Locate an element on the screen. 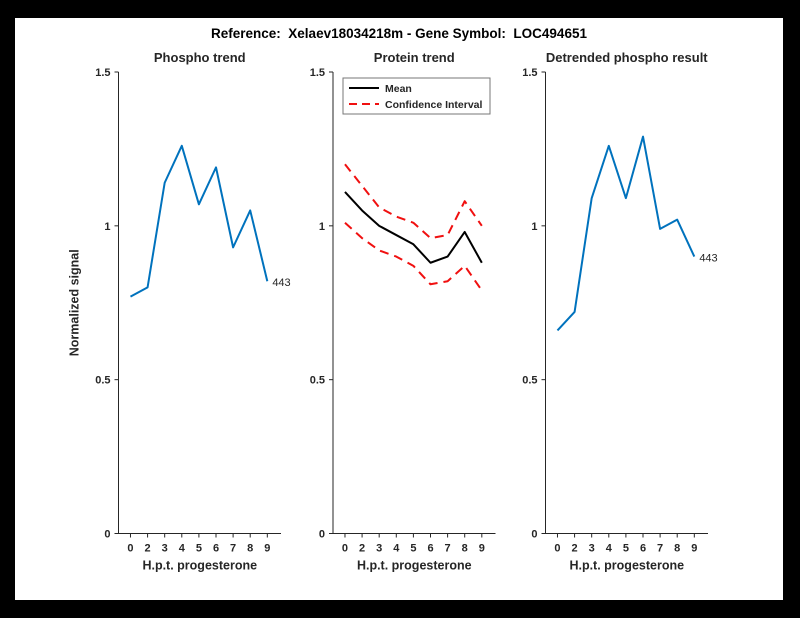 The height and width of the screenshot is (618, 800). series-line-mean is located at coordinates (413, 227).